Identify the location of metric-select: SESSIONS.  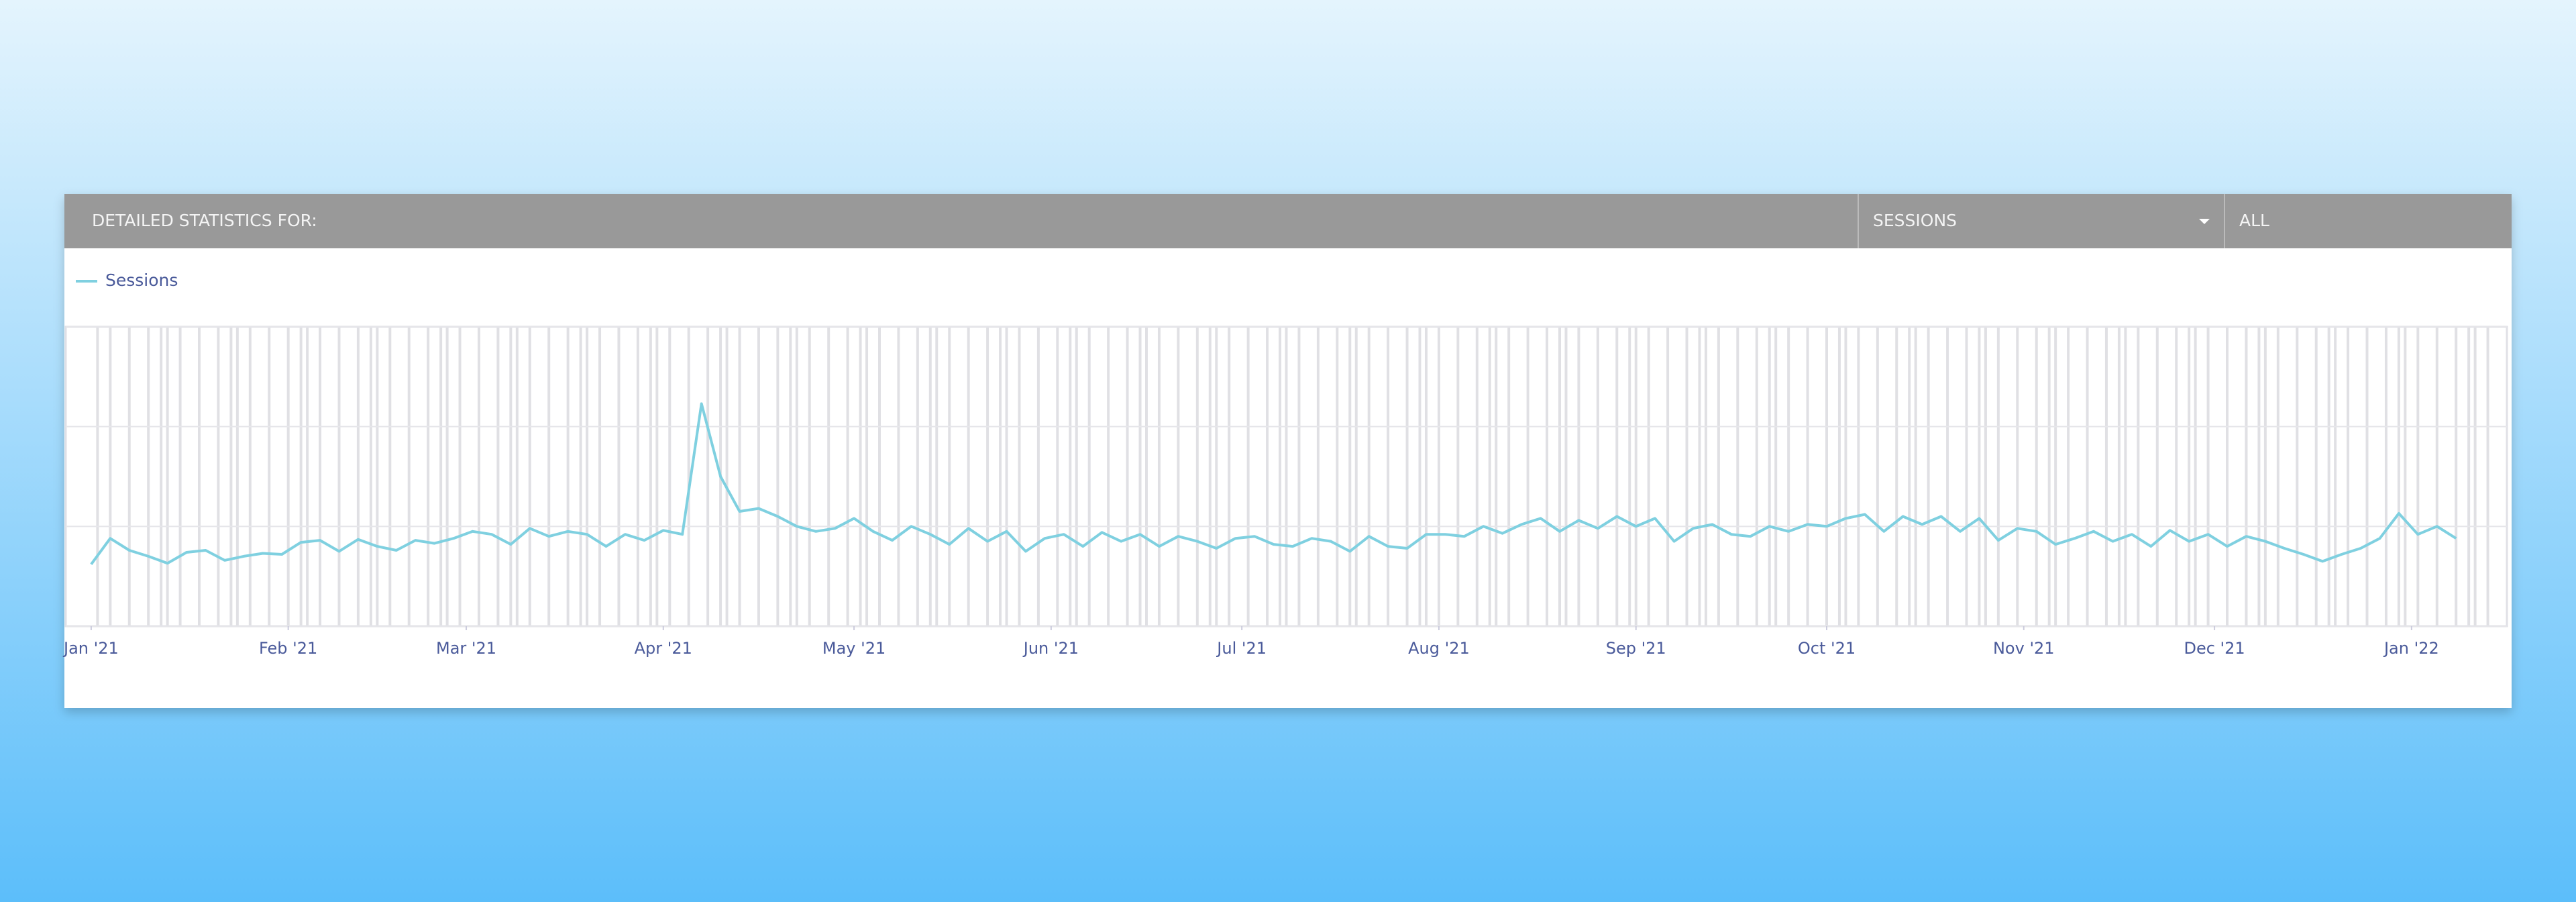
(1915, 220).